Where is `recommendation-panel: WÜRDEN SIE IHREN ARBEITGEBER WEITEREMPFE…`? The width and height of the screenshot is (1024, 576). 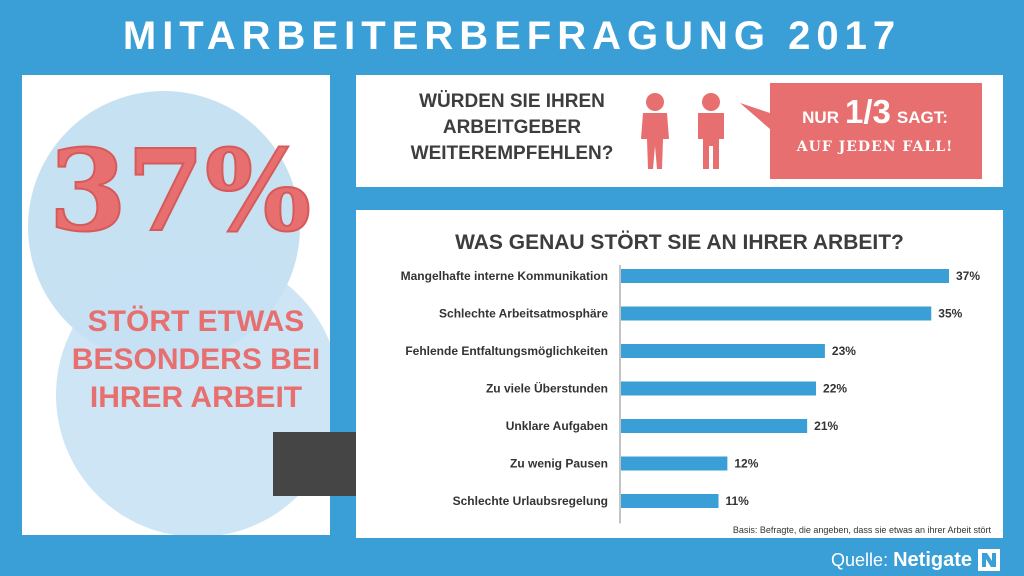
recommendation-panel: WÜRDEN SIE IHREN ARBEITGEBER WEITEREMPFE… is located at coordinates (679, 131).